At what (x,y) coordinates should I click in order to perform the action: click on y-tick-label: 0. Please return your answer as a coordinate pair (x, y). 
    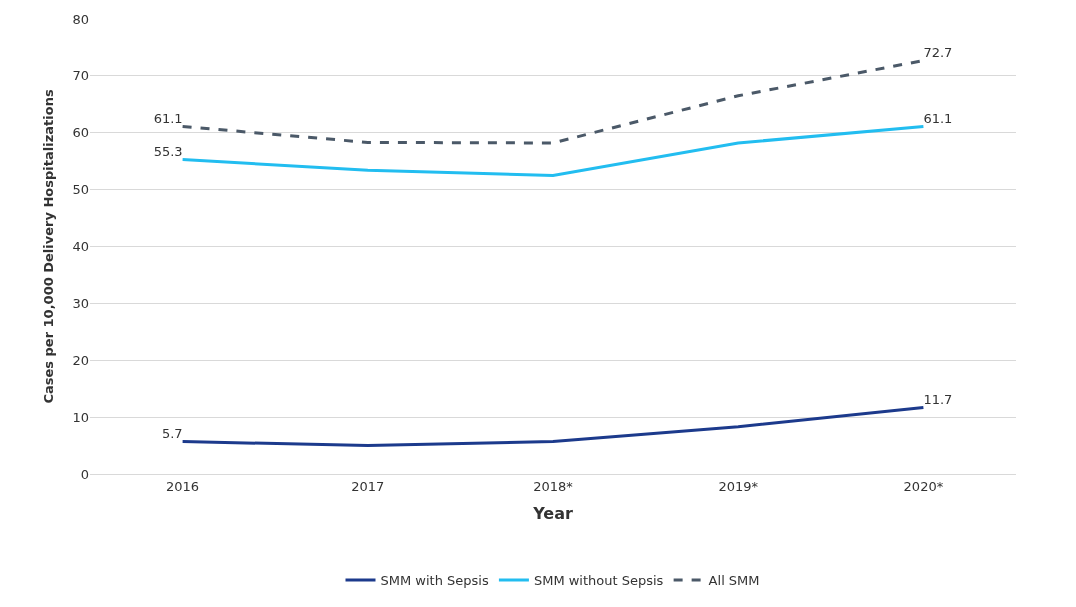
    Looking at the image, I should click on (84, 474).